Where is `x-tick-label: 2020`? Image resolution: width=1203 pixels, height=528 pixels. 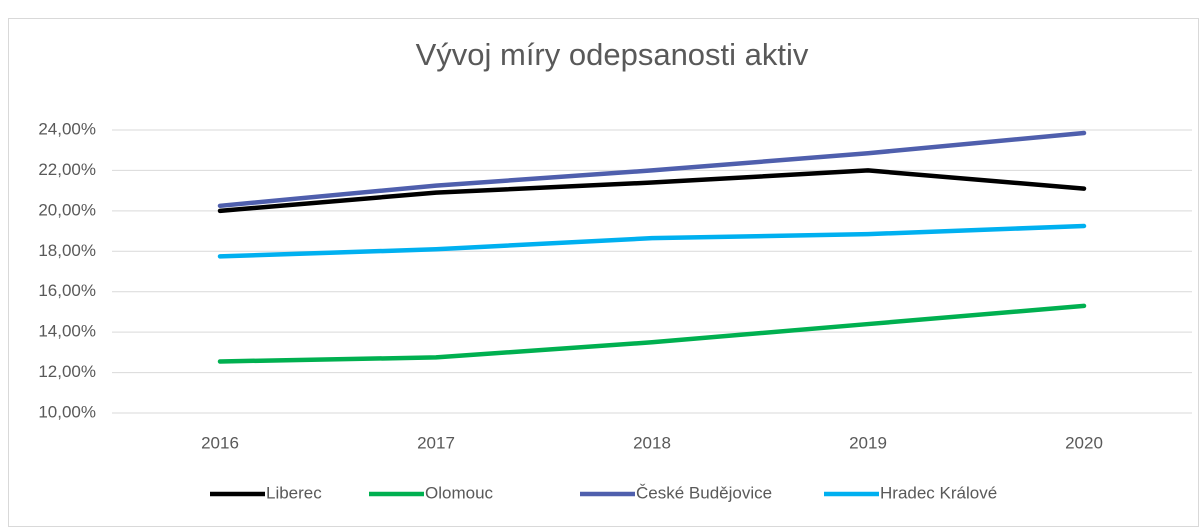 x-tick-label: 2020 is located at coordinates (1084, 442).